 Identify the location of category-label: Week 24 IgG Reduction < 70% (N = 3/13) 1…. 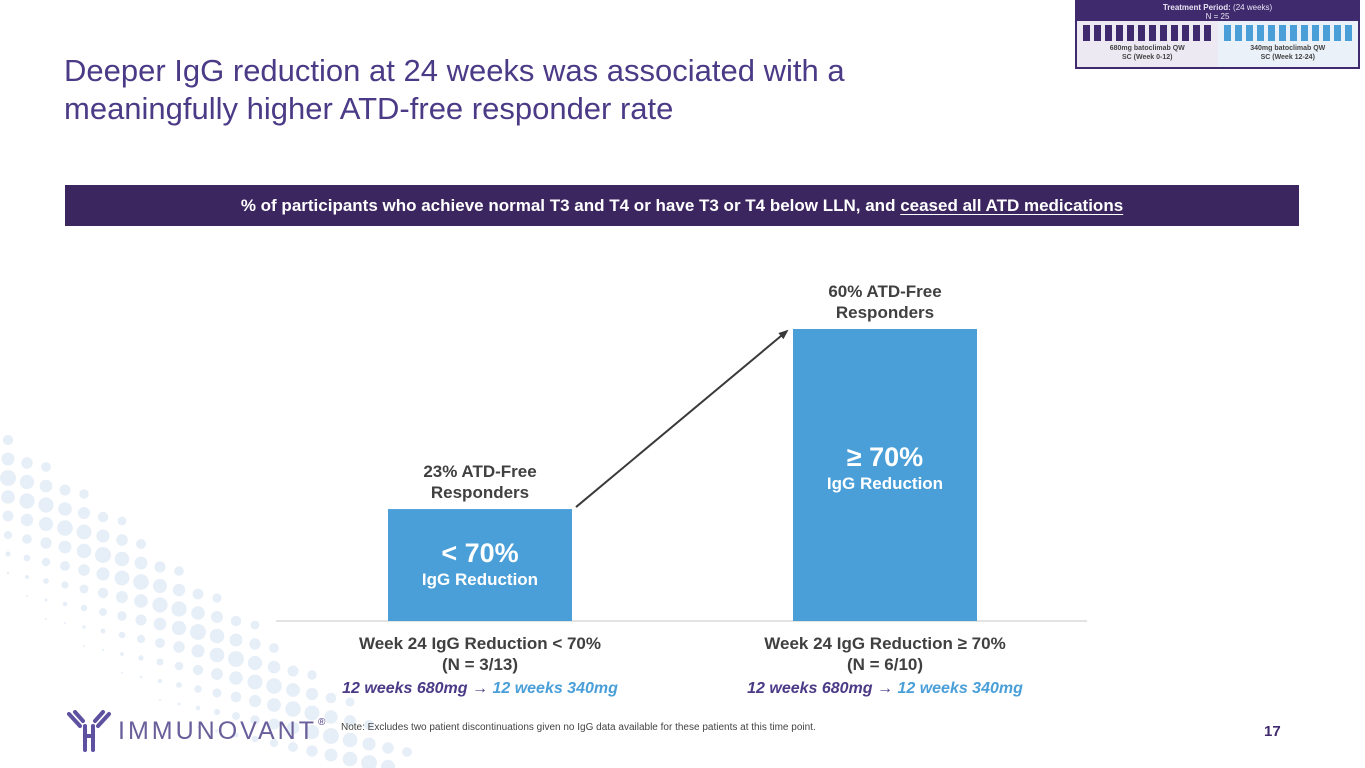
(480, 666).